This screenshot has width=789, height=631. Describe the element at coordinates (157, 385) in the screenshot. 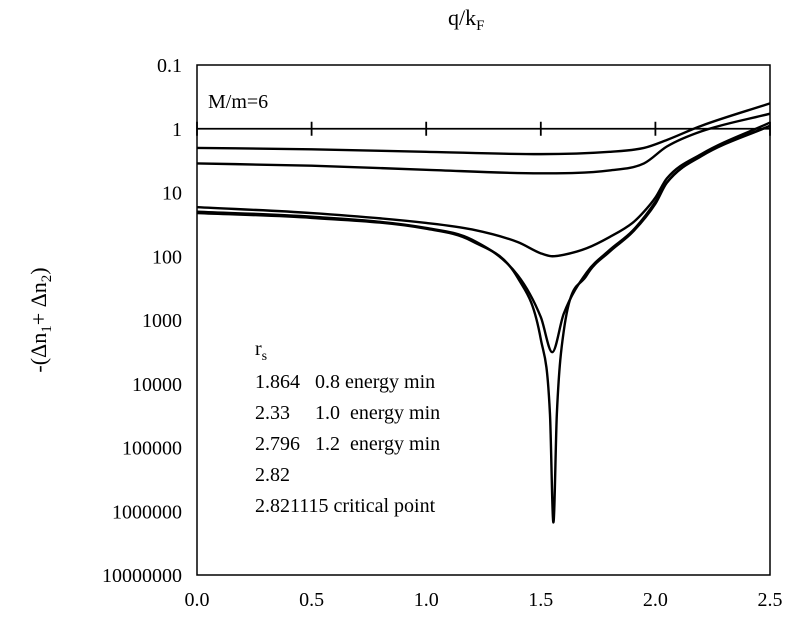

I see `y-tick-label: 10000` at that location.